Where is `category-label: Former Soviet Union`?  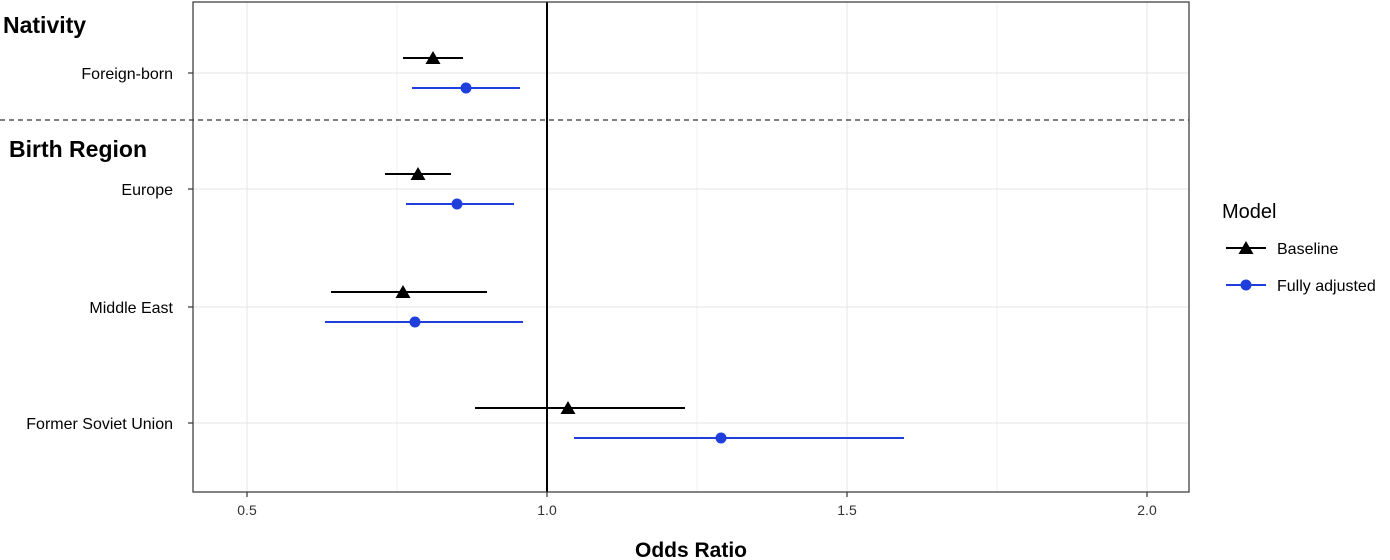
category-label: Former Soviet Union is located at coordinates (99, 424).